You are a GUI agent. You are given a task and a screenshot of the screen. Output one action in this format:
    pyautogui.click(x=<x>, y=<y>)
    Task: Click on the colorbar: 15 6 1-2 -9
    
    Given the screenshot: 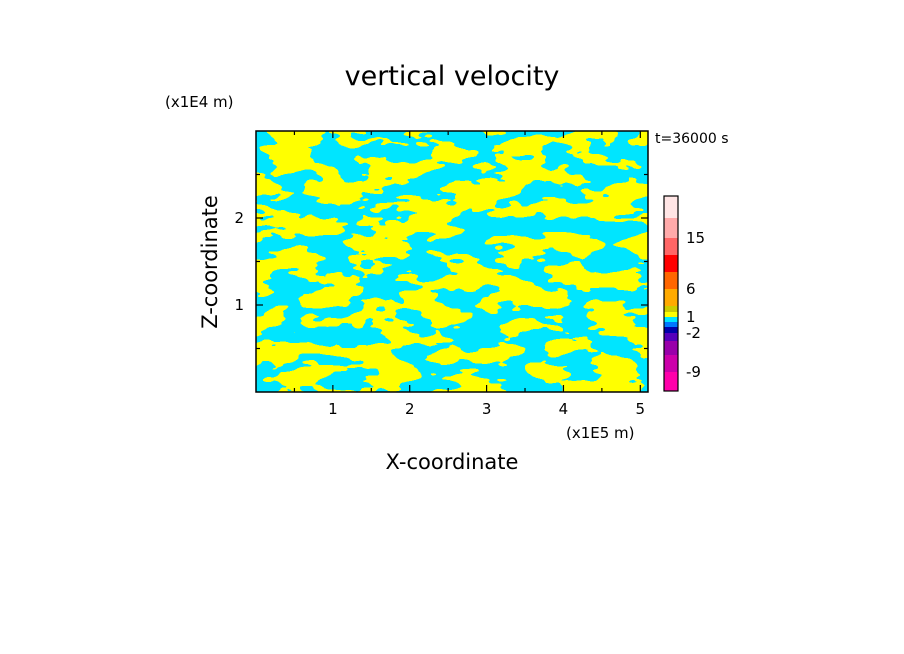 What is the action you would take?
    pyautogui.click(x=684, y=293)
    